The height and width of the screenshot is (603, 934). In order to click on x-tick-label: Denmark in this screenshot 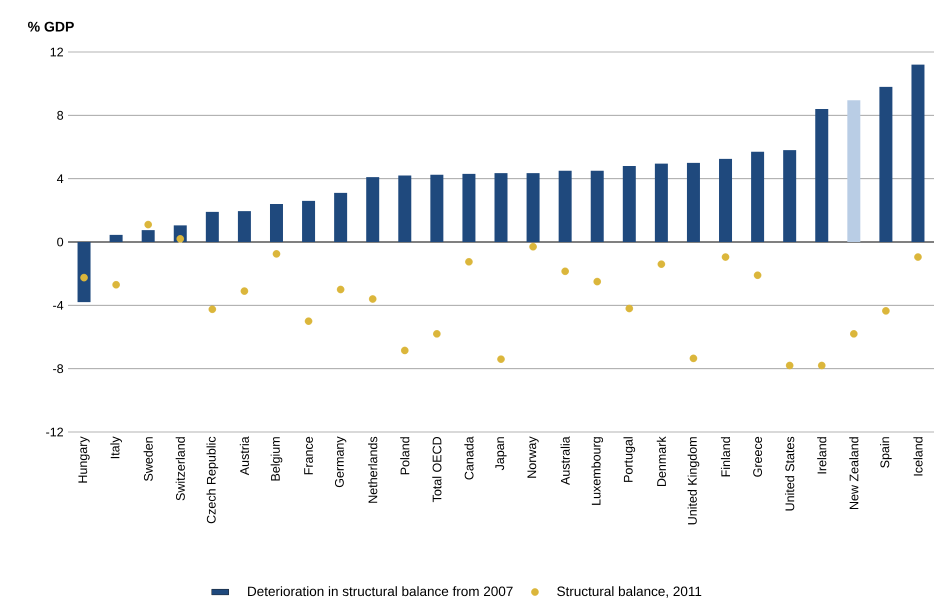, I will do `click(661, 461)`.